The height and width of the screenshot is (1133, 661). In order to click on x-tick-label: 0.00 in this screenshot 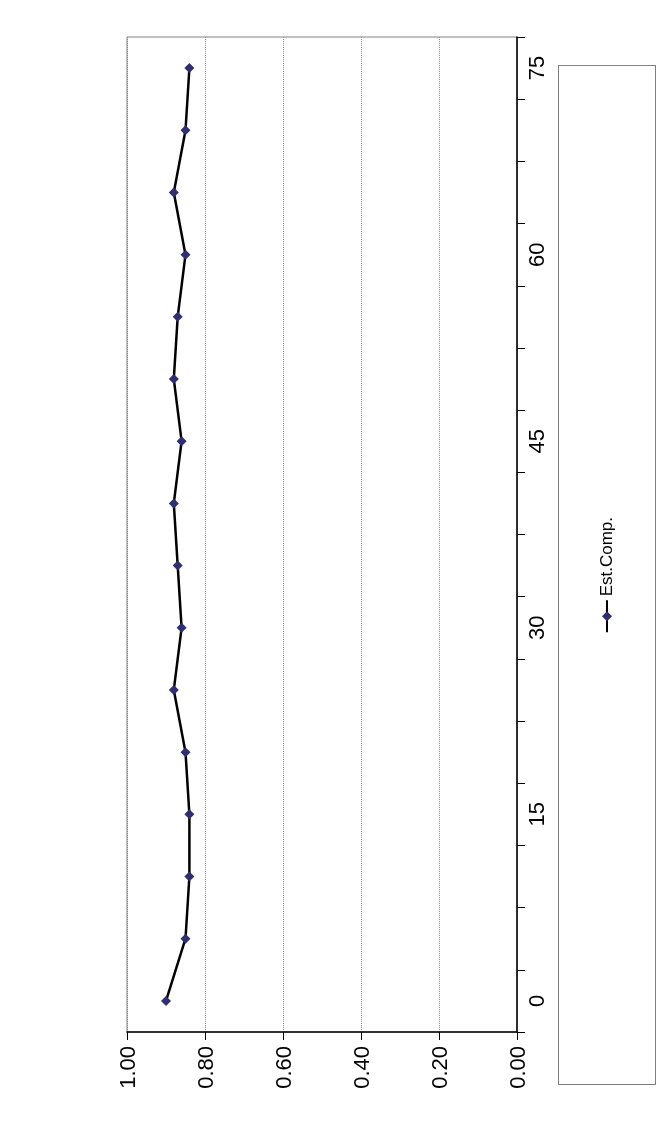, I will do `click(517, 1067)`.